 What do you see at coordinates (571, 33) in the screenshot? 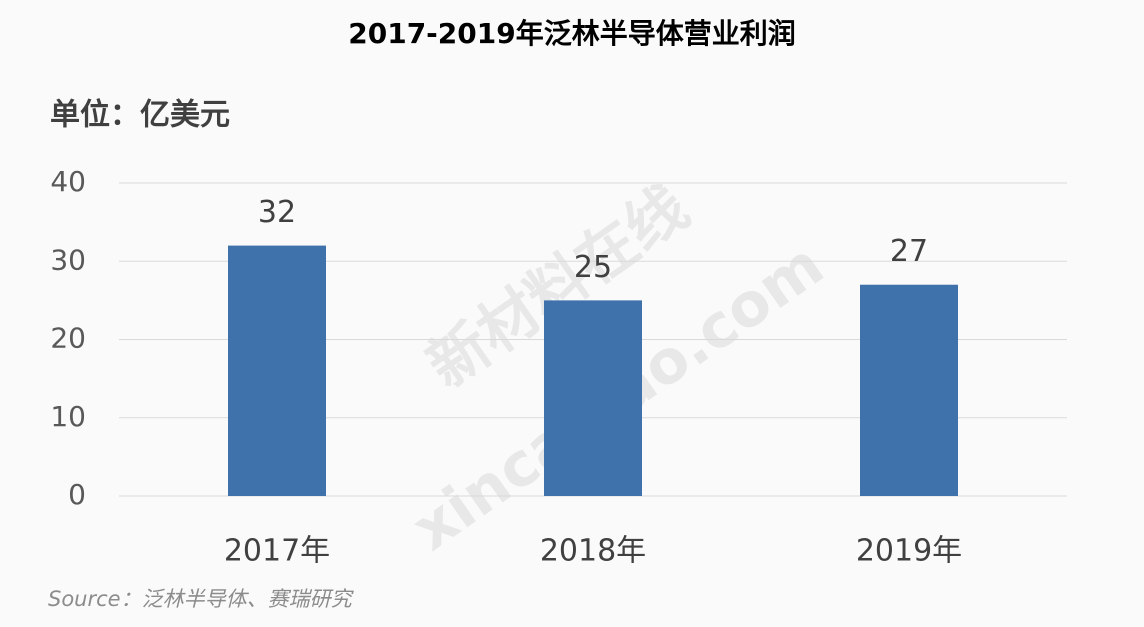
I see `chart-title: 2017-2019年泛林半导体营业利润` at bounding box center [571, 33].